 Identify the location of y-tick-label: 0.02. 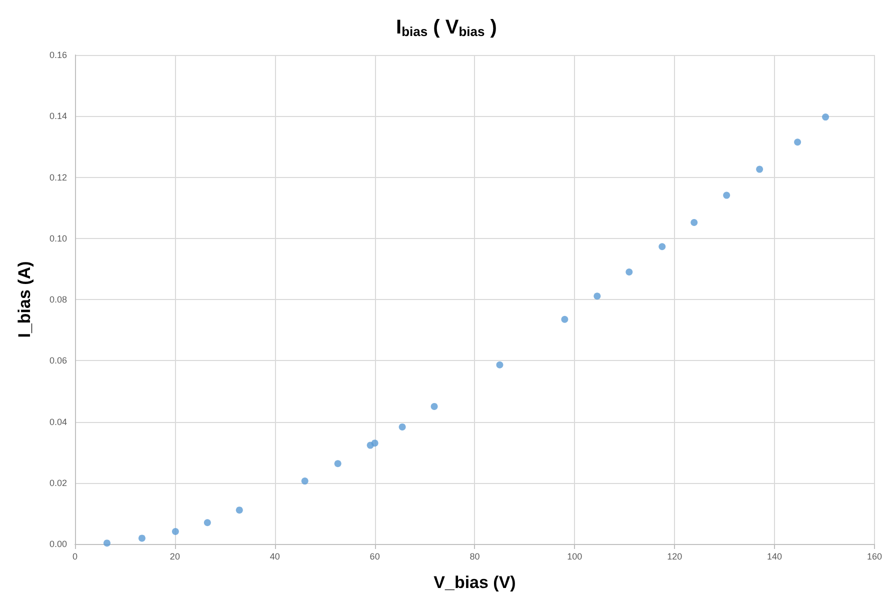
(58, 483).